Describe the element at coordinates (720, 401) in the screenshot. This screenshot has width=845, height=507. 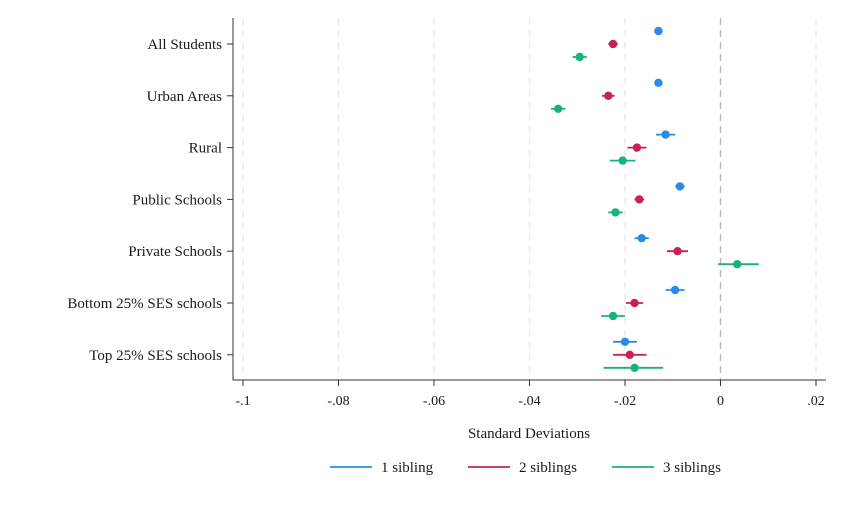
I see `x-tick-label: 0` at that location.